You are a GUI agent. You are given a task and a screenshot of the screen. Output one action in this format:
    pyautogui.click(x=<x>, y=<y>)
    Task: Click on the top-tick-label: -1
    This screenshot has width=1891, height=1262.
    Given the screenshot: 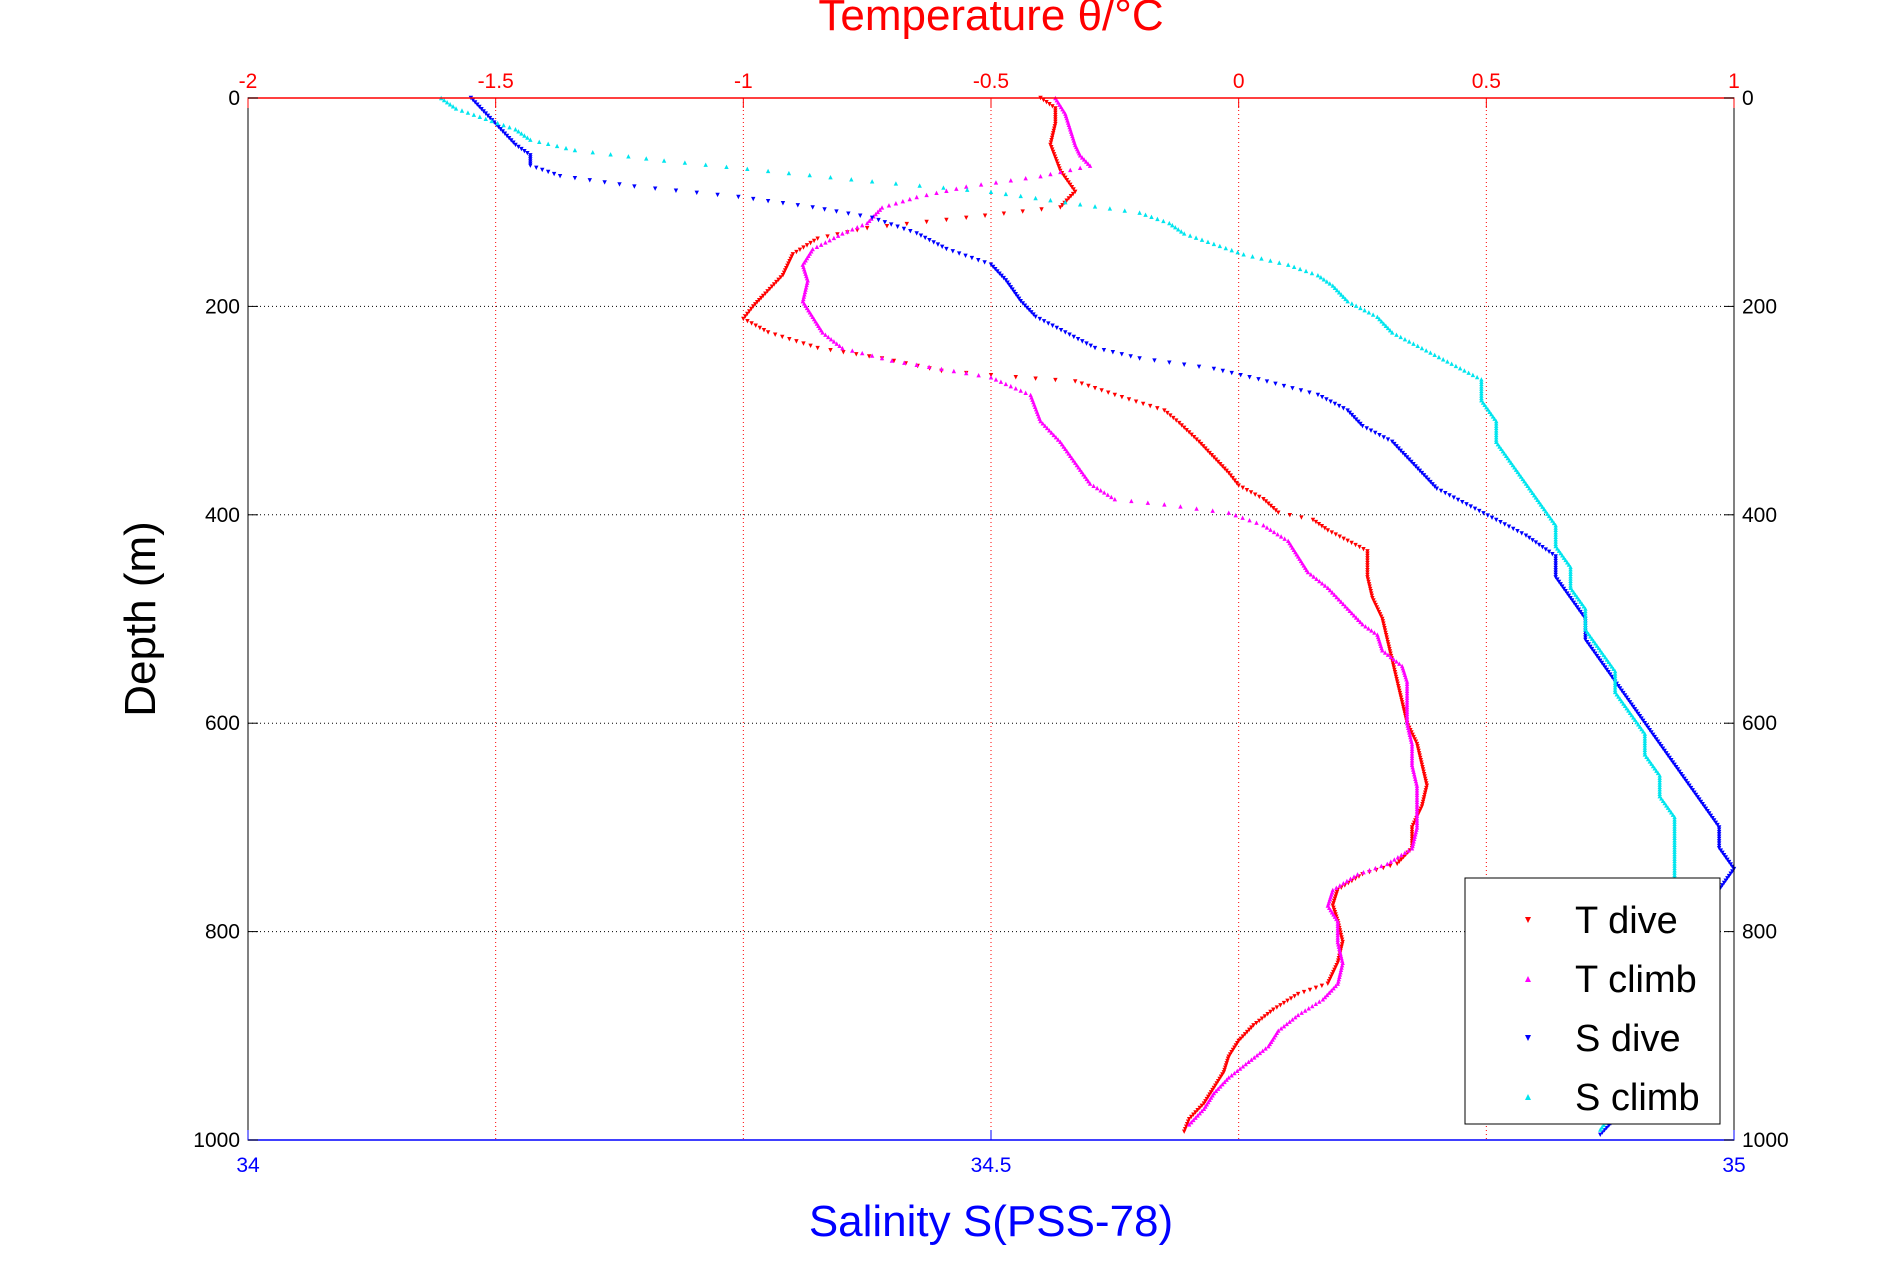 What is the action you would take?
    pyautogui.click(x=743, y=81)
    